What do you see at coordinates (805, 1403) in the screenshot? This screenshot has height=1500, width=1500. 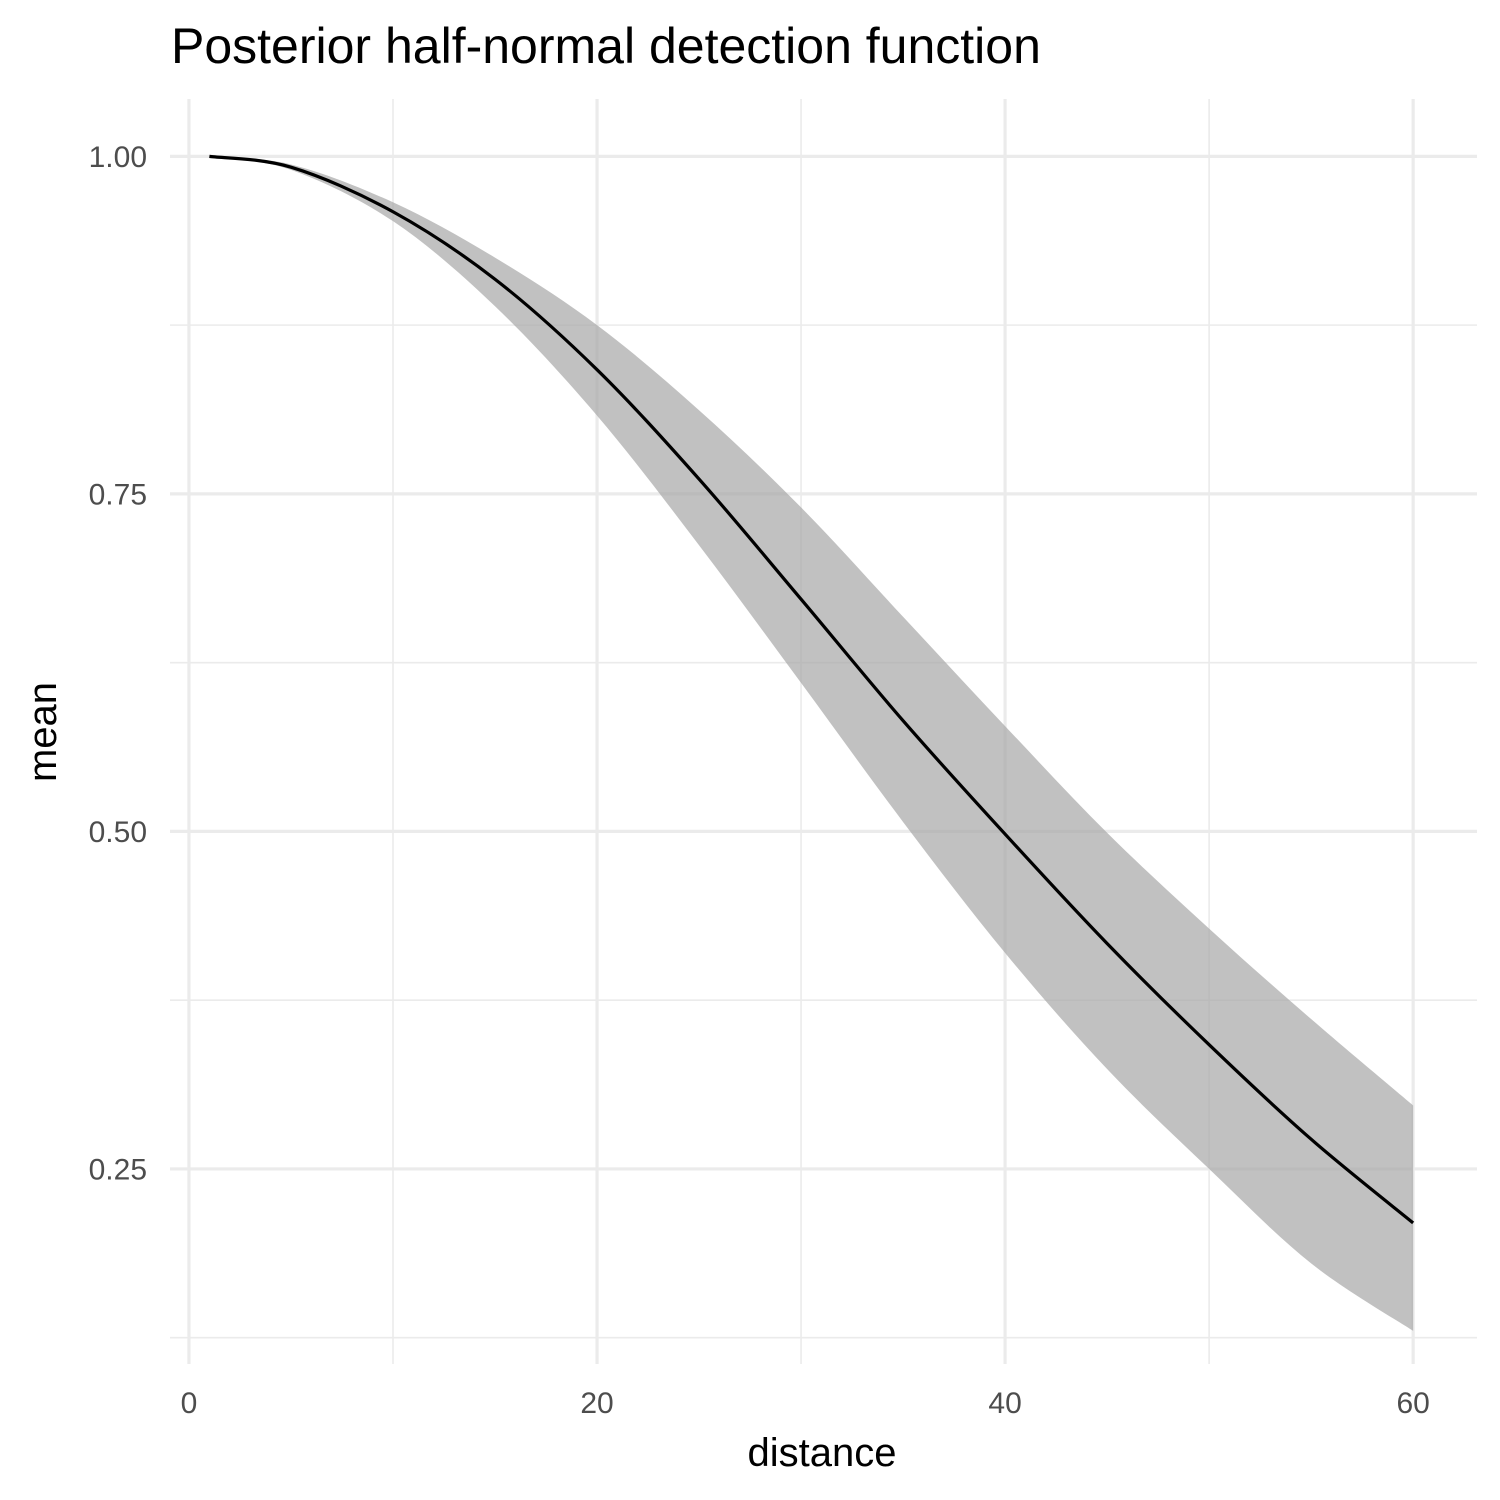 I see `x-axis-ticks: 0 20 40 60` at bounding box center [805, 1403].